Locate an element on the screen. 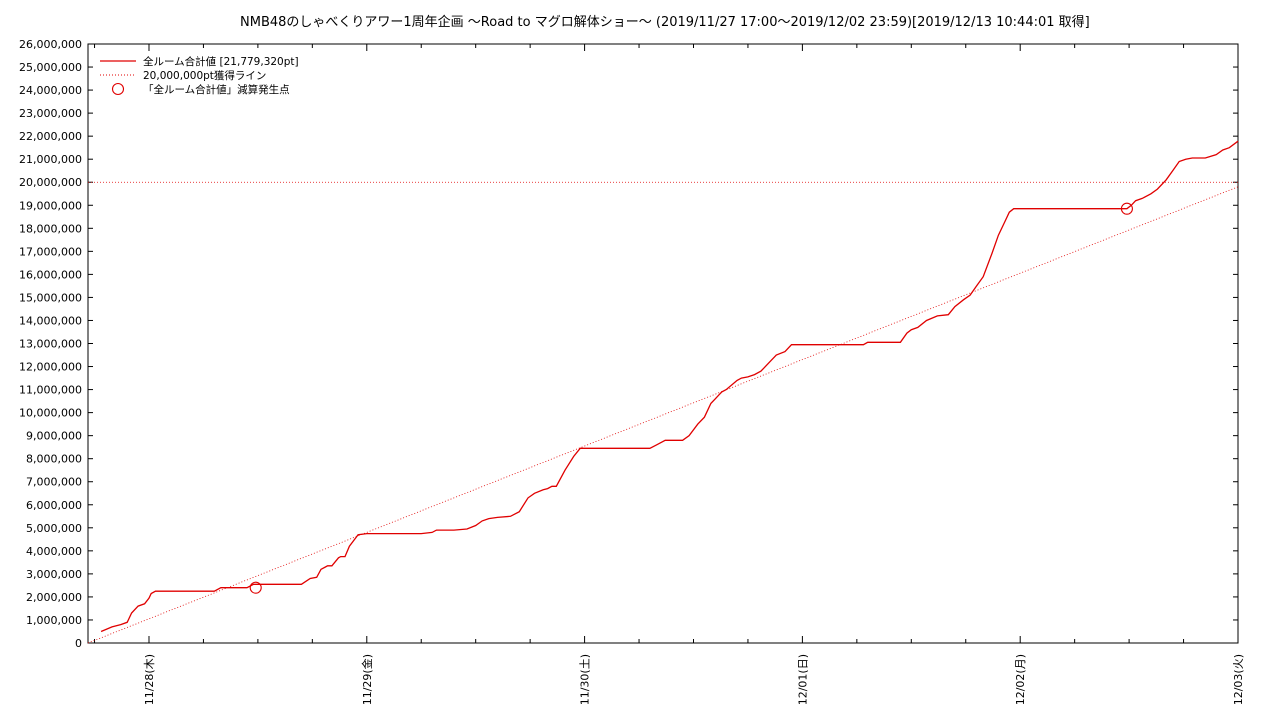 The height and width of the screenshot is (720, 1280). y-tick-label: 10,000,000 is located at coordinates (50, 413).